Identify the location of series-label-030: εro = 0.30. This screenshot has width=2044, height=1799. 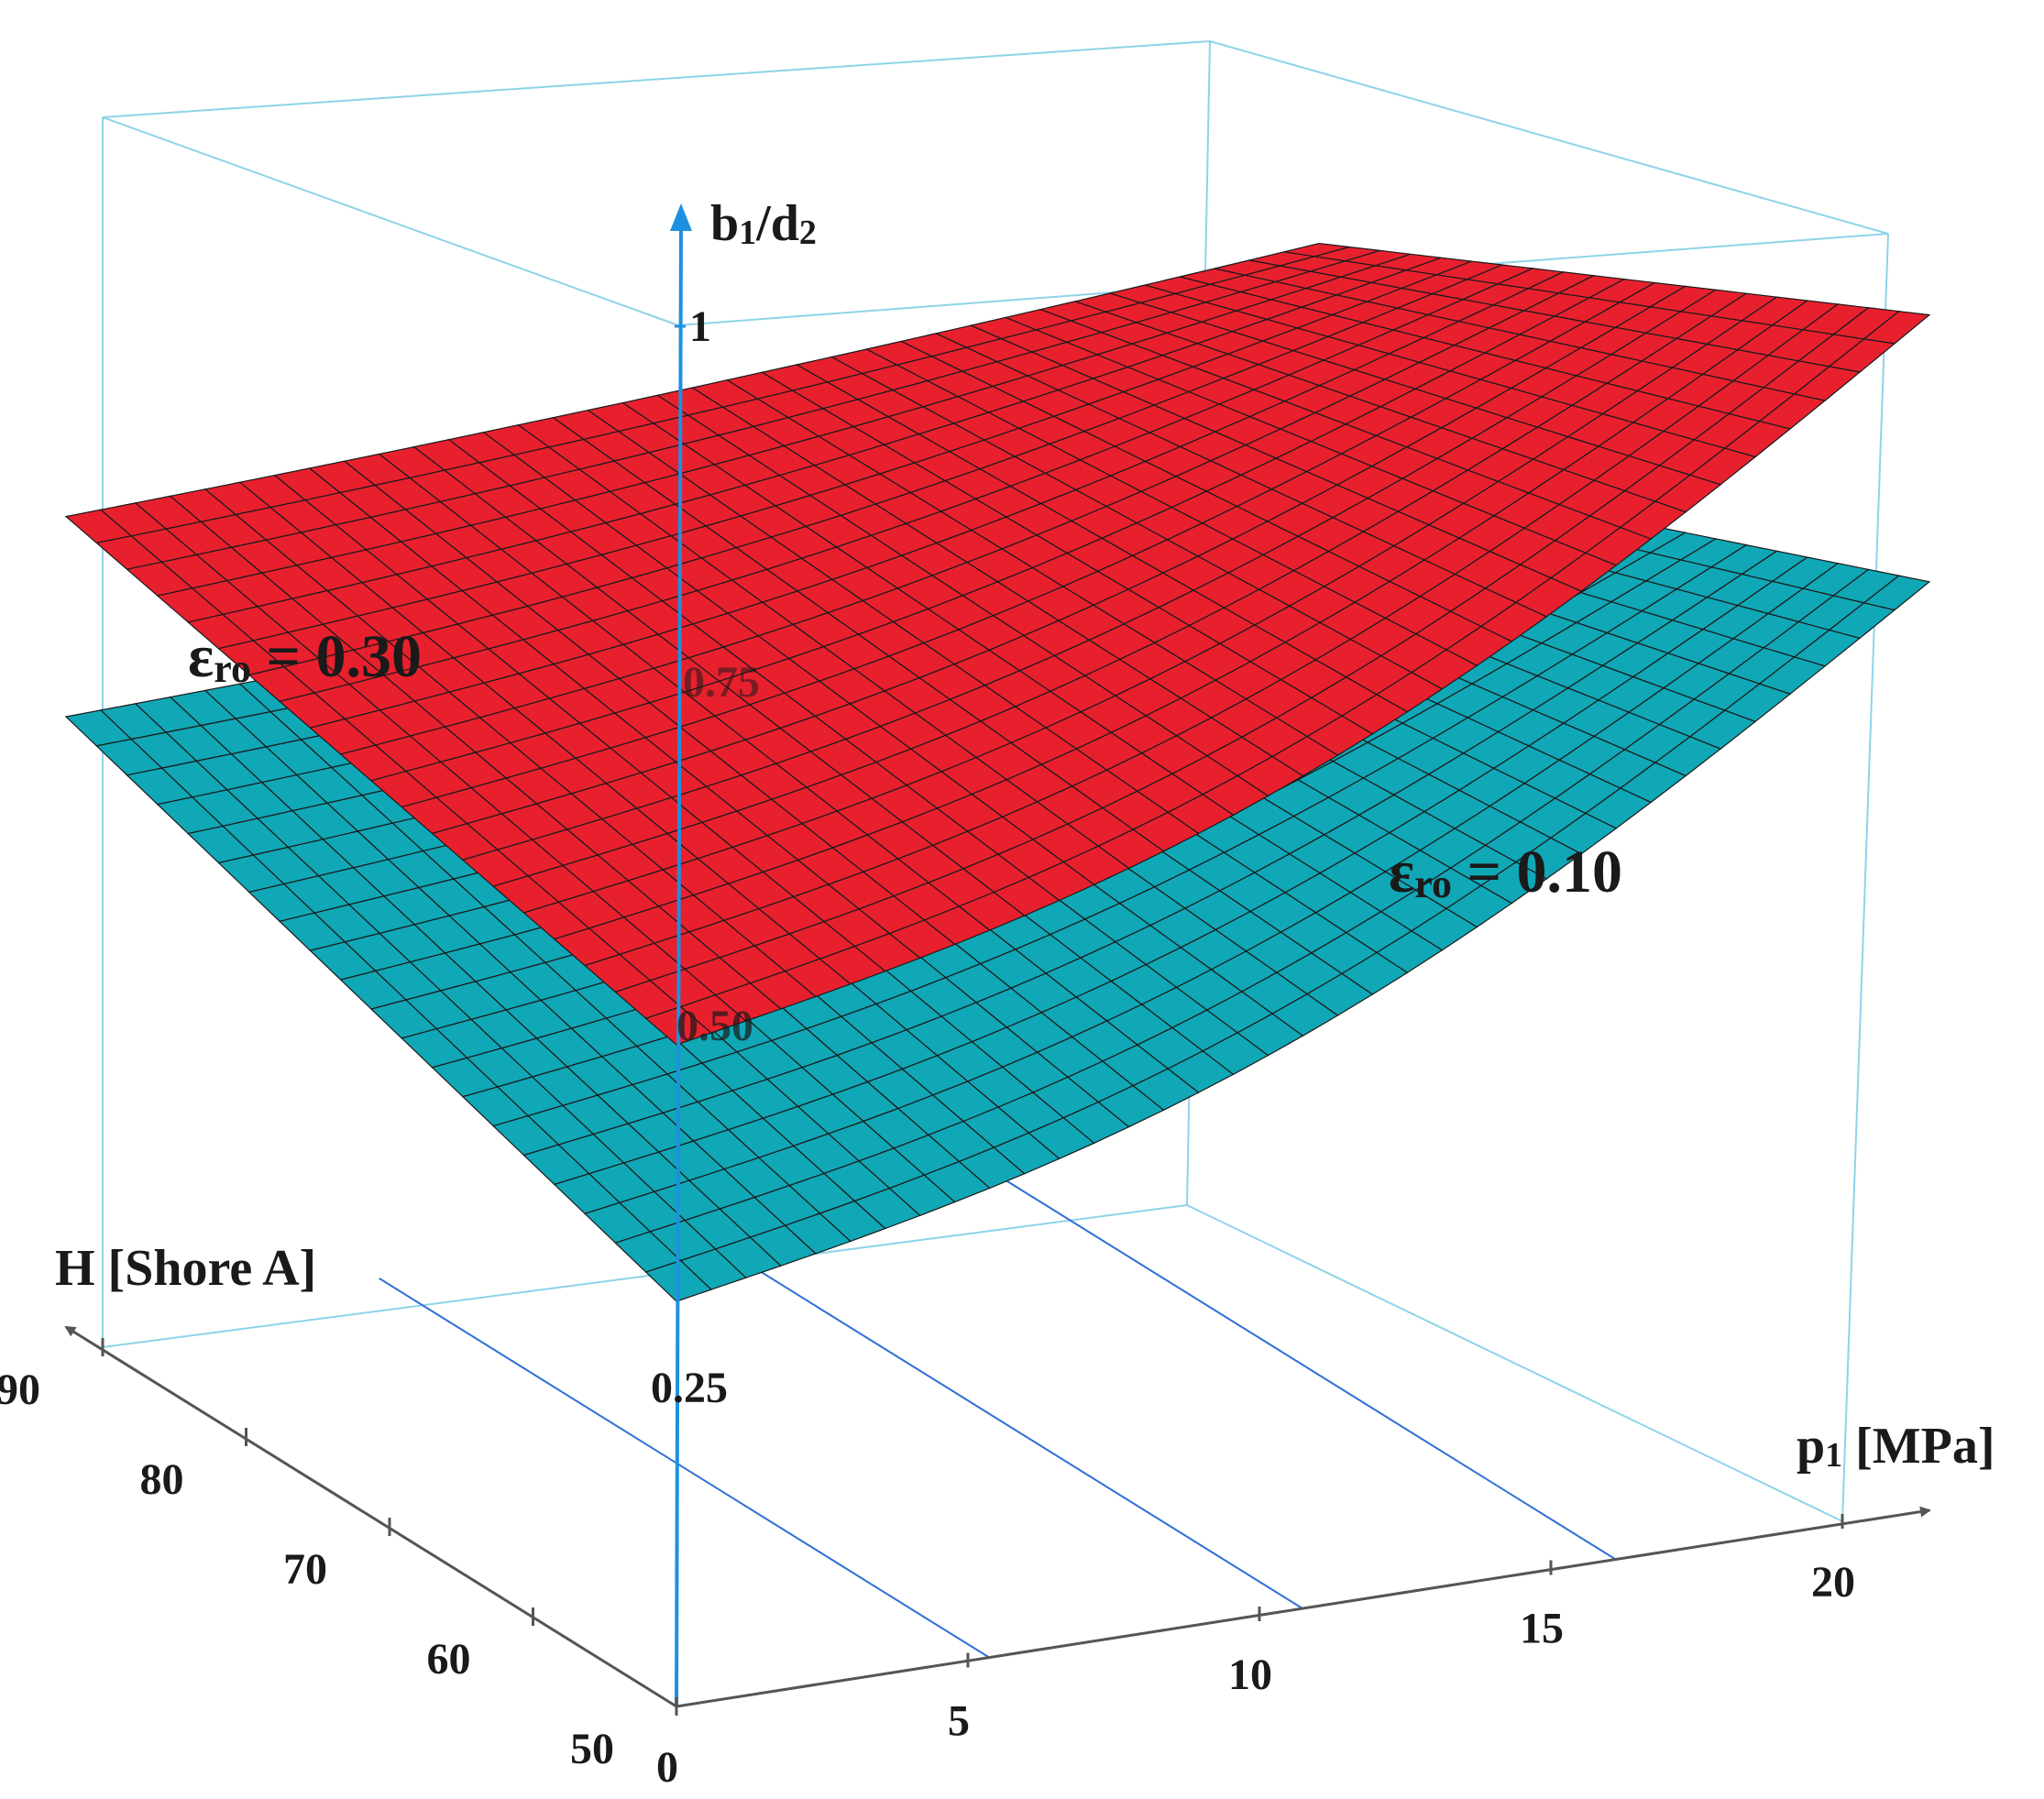
(305, 657).